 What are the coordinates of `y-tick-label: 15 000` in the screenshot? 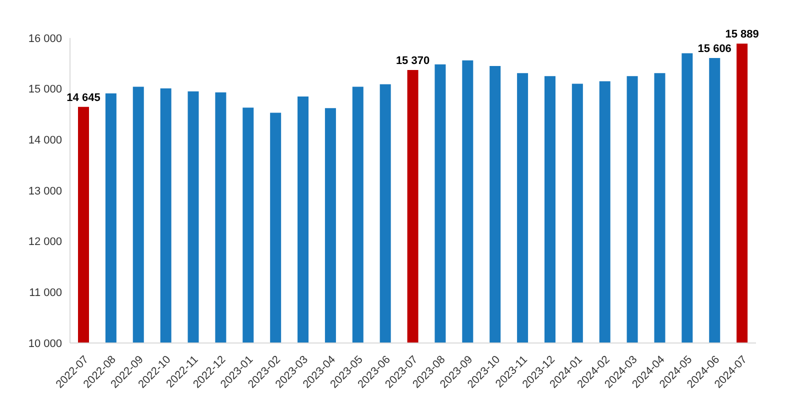 It's located at (45, 90).